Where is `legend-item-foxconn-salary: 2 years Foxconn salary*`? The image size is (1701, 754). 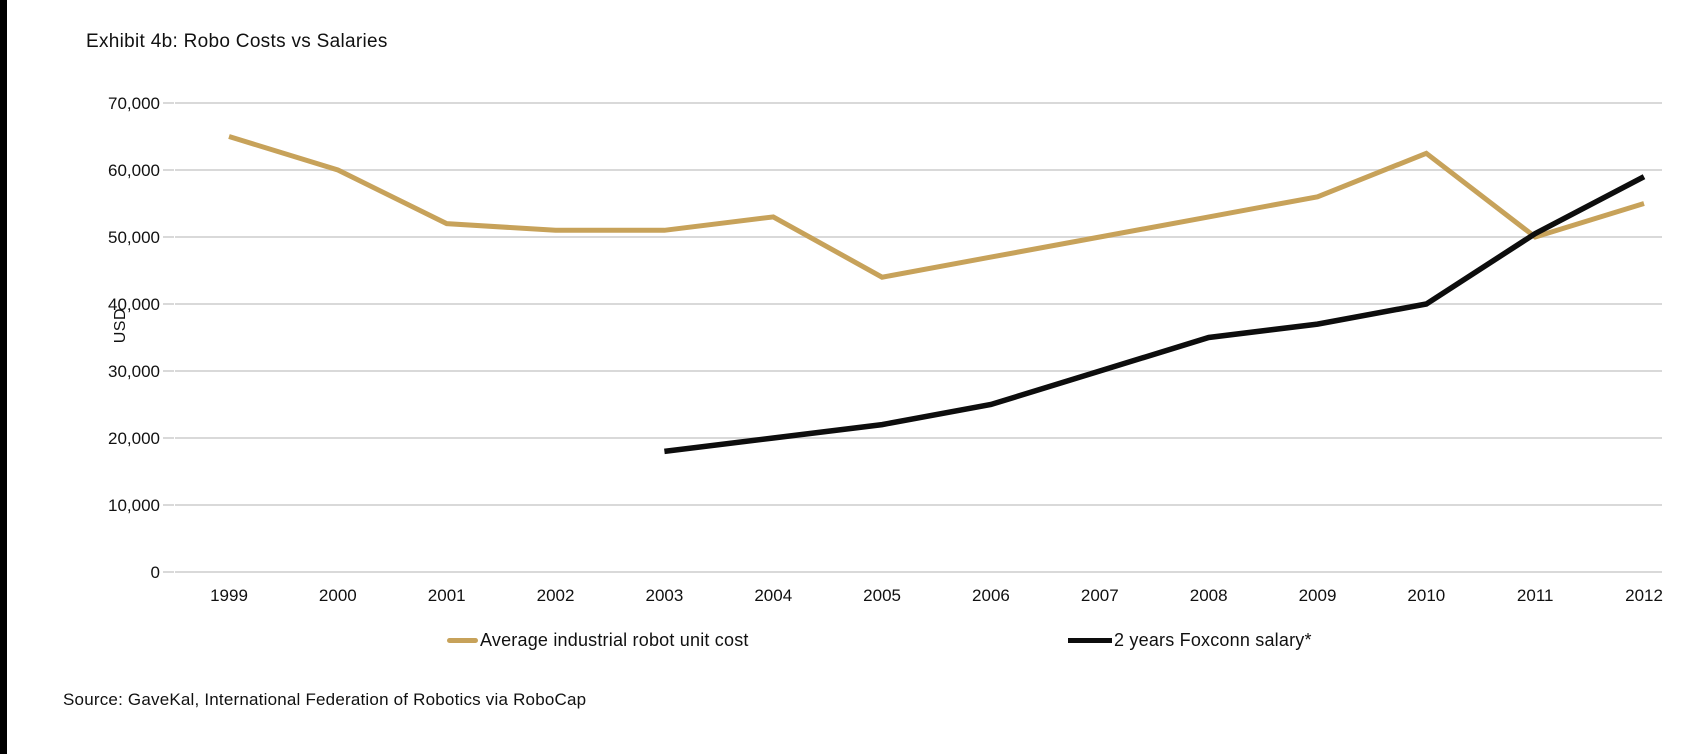
legend-item-foxconn-salary: 2 years Foxconn salary* is located at coordinates (1190, 640).